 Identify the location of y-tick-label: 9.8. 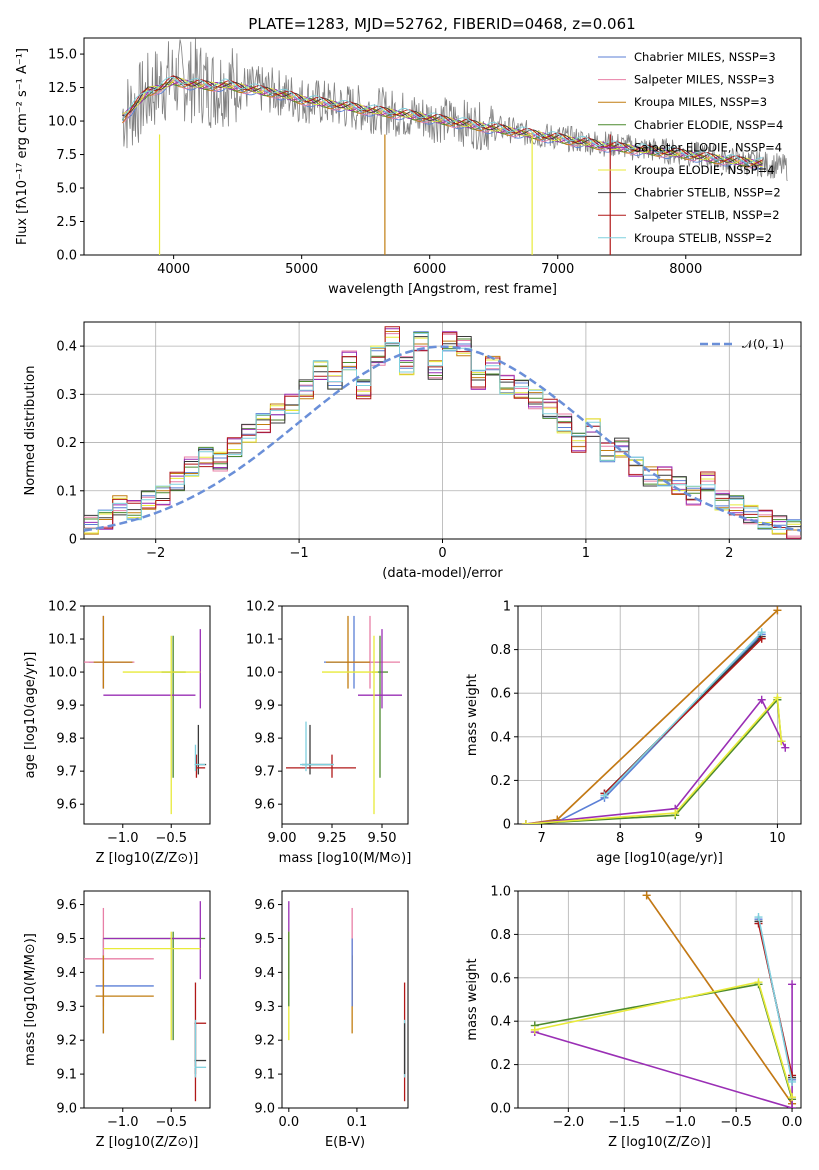
(66, 739).